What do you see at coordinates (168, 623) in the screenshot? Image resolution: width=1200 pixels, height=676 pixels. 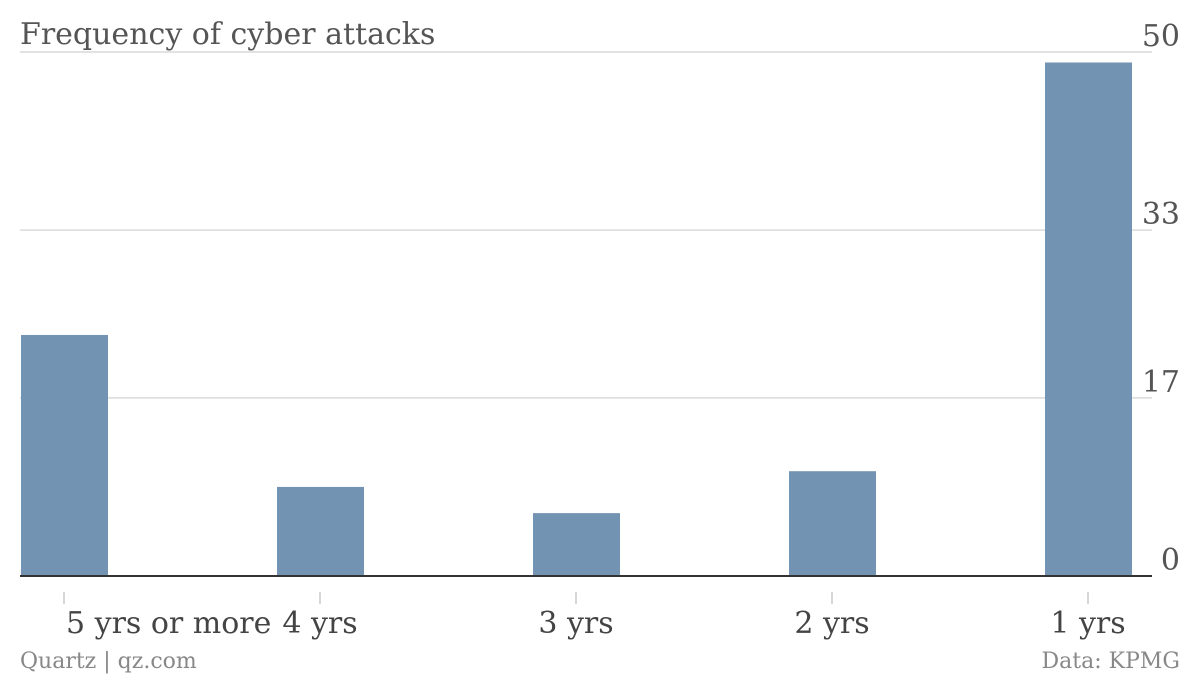 I see `x-tick-label: 5 yrs or more` at bounding box center [168, 623].